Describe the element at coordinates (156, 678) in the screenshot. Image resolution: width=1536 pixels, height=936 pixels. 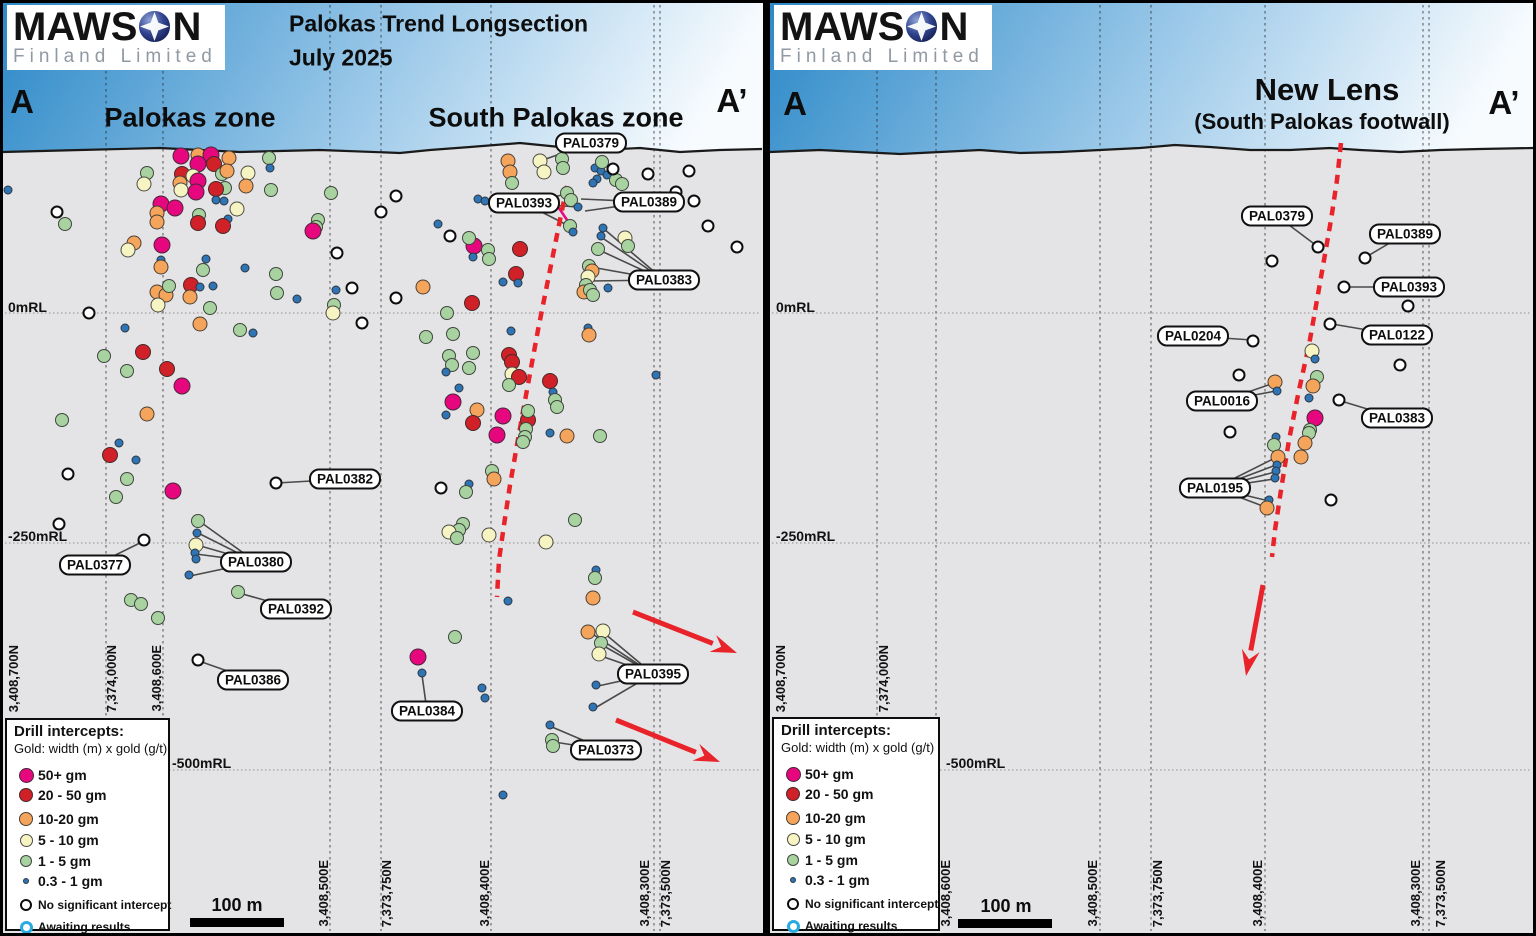
I see `coordinate-label: 3,408,600E` at that location.